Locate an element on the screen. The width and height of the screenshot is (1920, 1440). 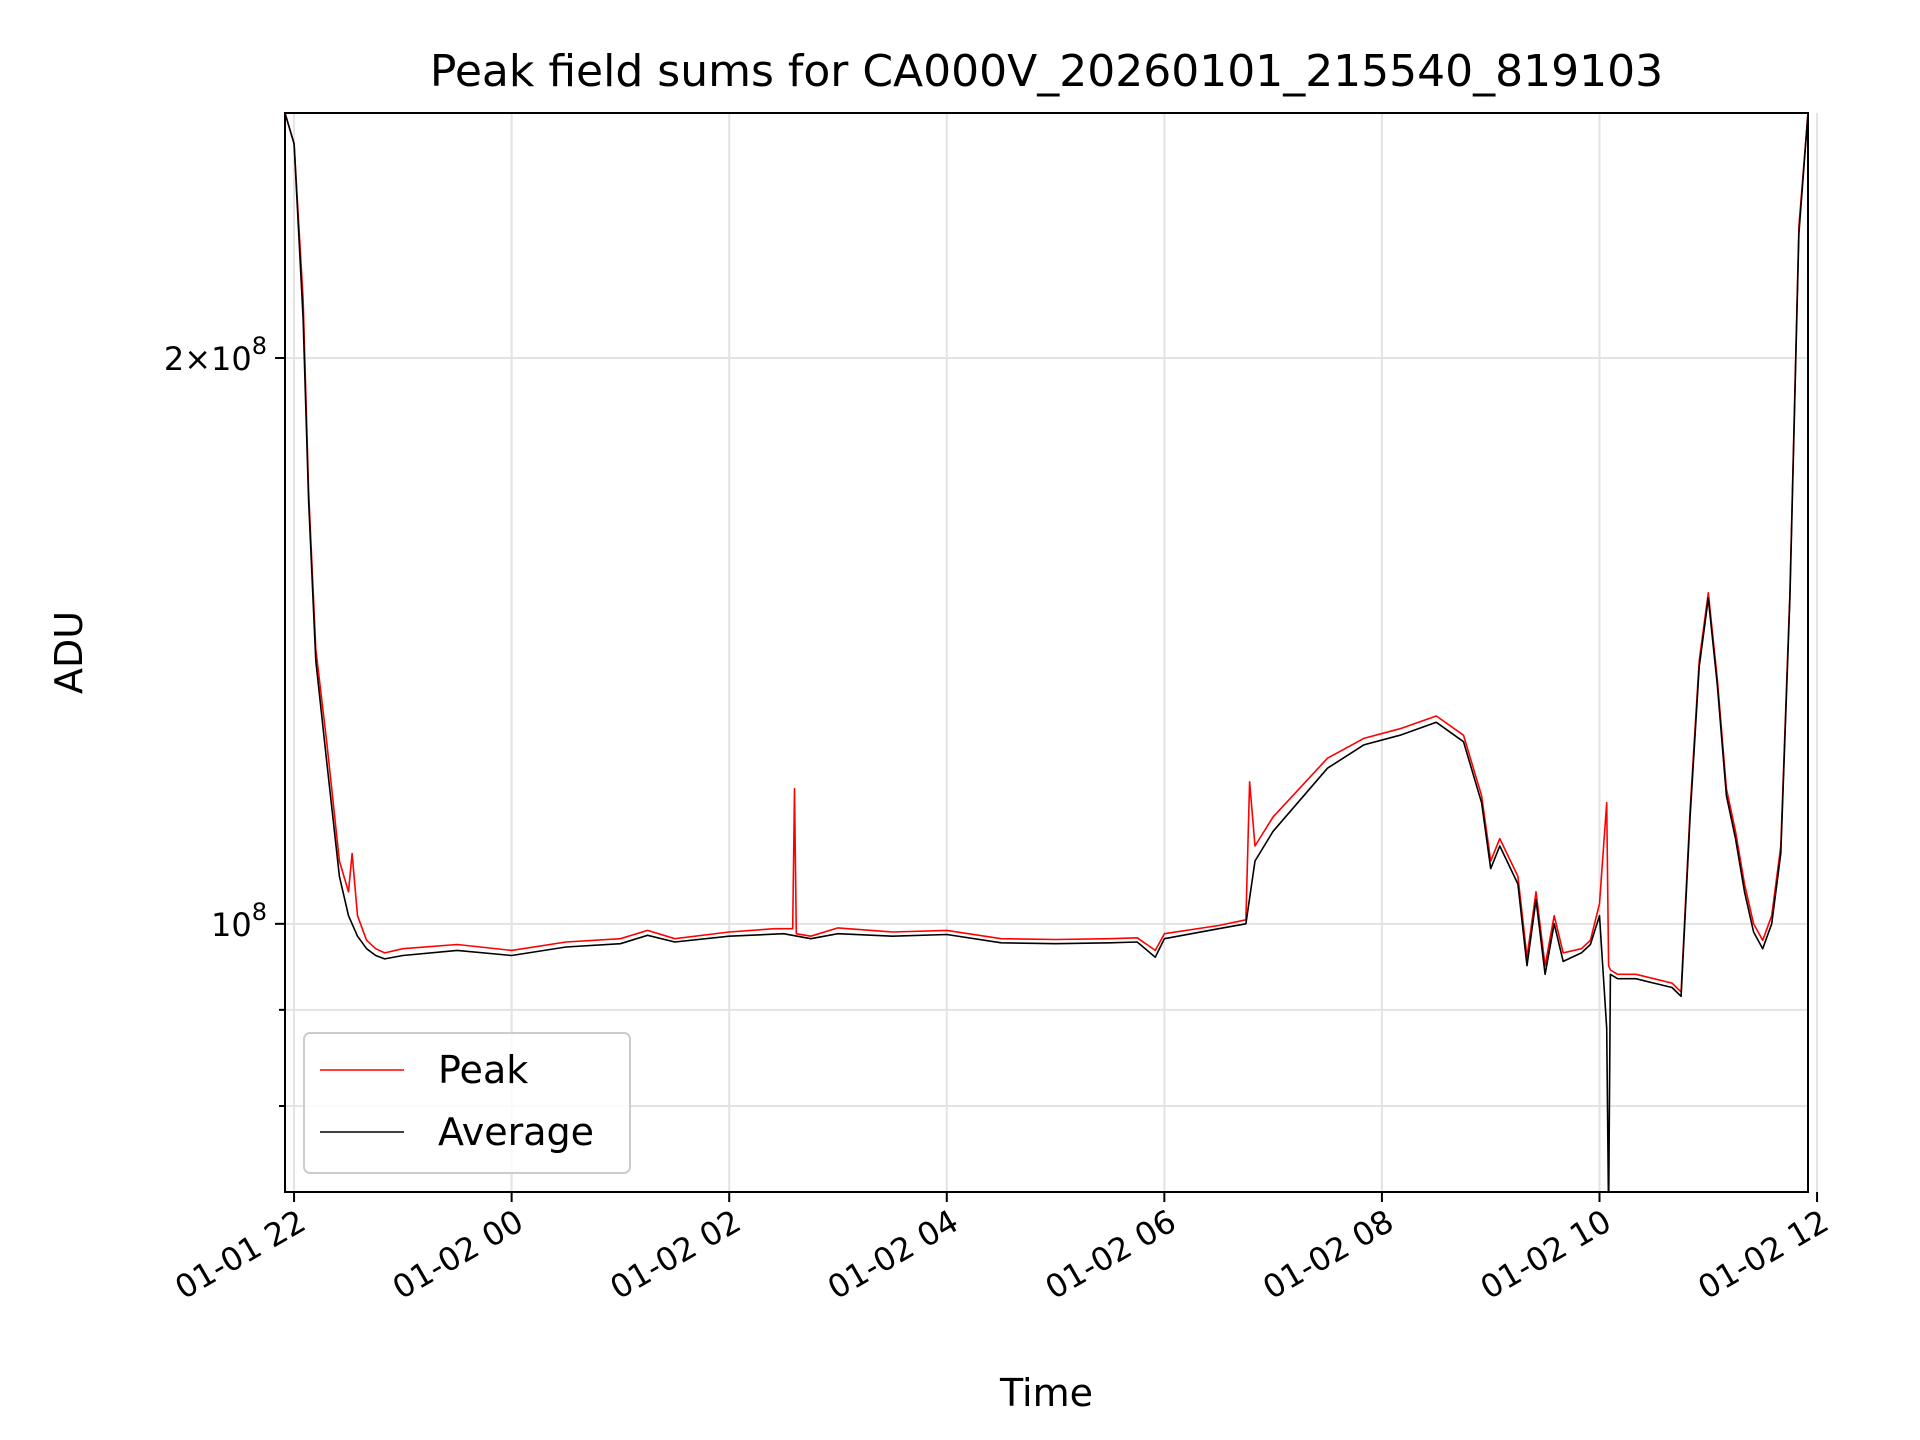
legend-label-average: Average is located at coordinates (516, 1132).